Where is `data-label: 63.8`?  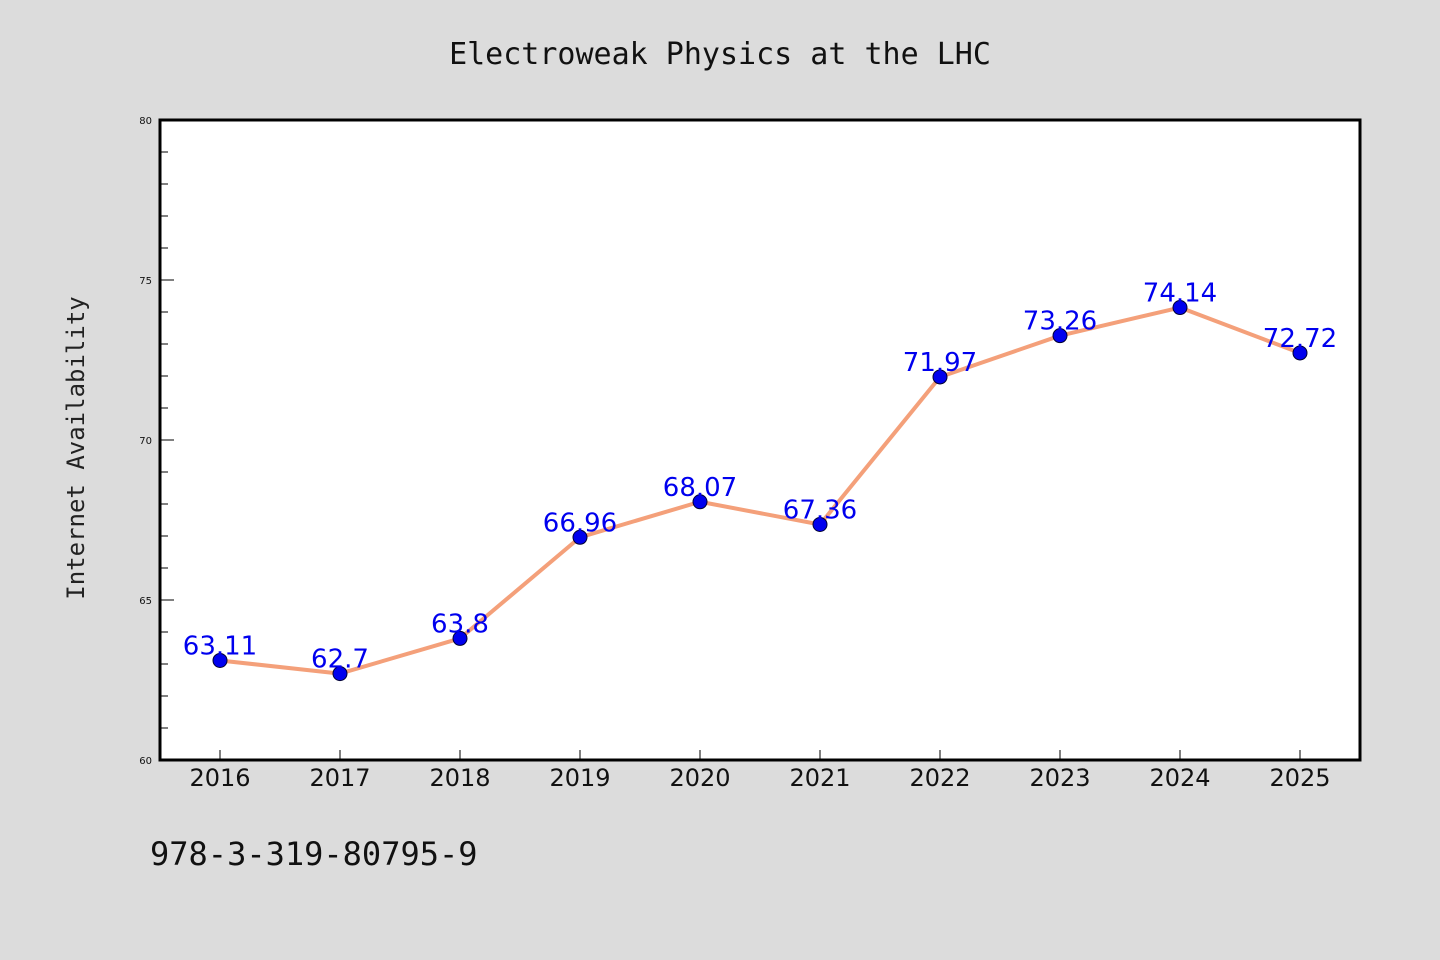 data-label: 63.8 is located at coordinates (460, 624).